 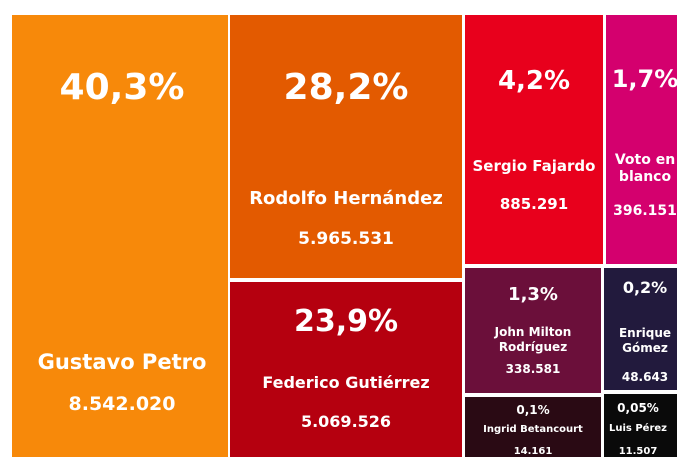 What do you see at coordinates (645, 210) in the screenshot?
I see `vote-count: 396.151` at bounding box center [645, 210].